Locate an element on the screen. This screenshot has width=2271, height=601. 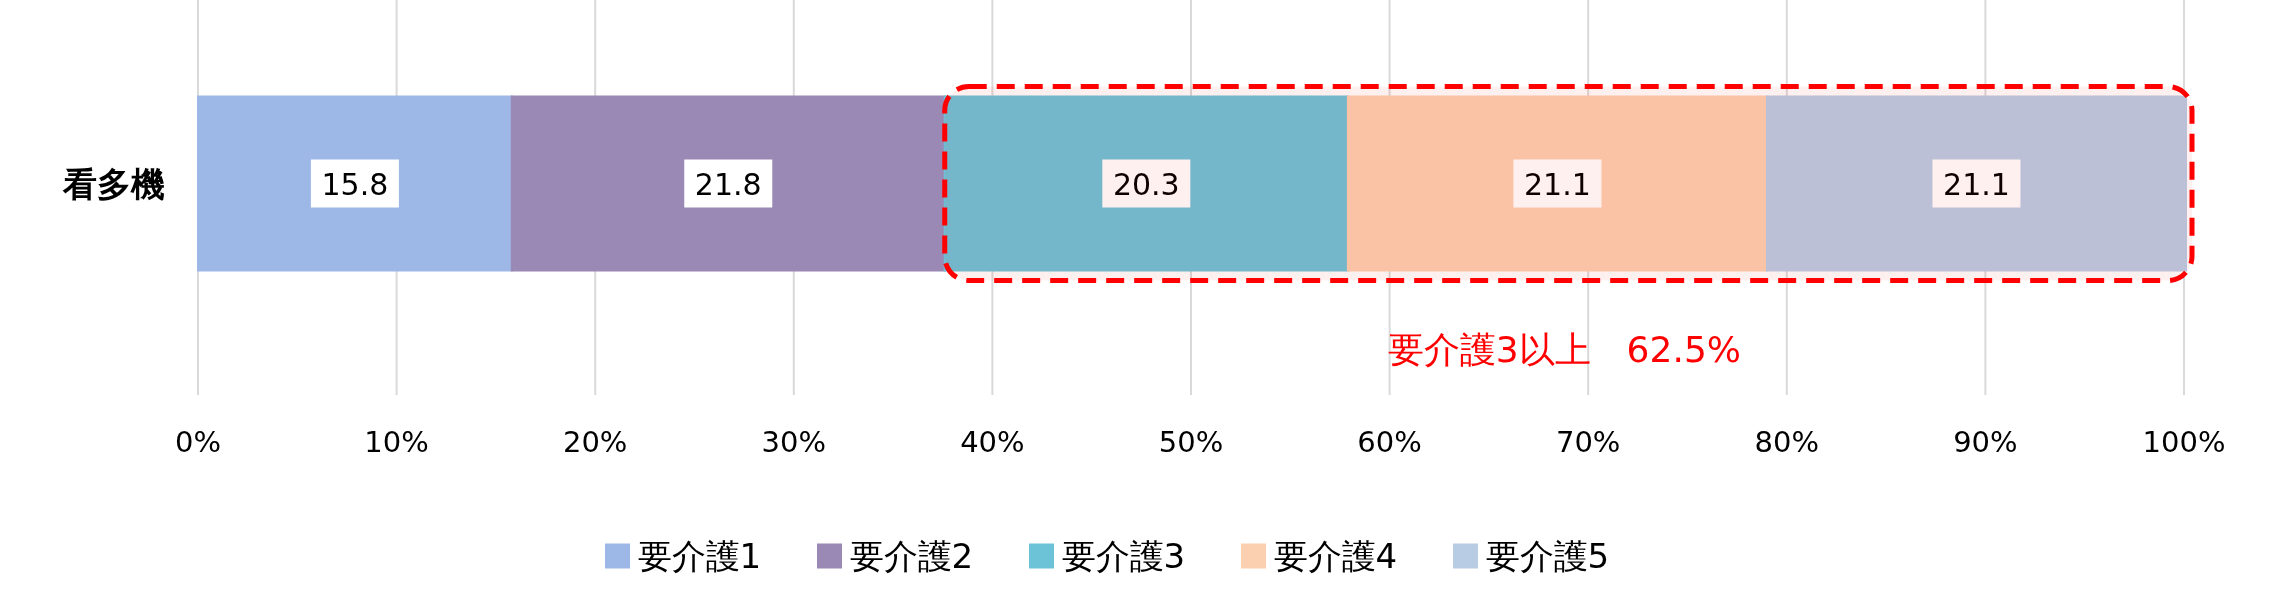
x-tick-label: 40% is located at coordinates (992, 442).